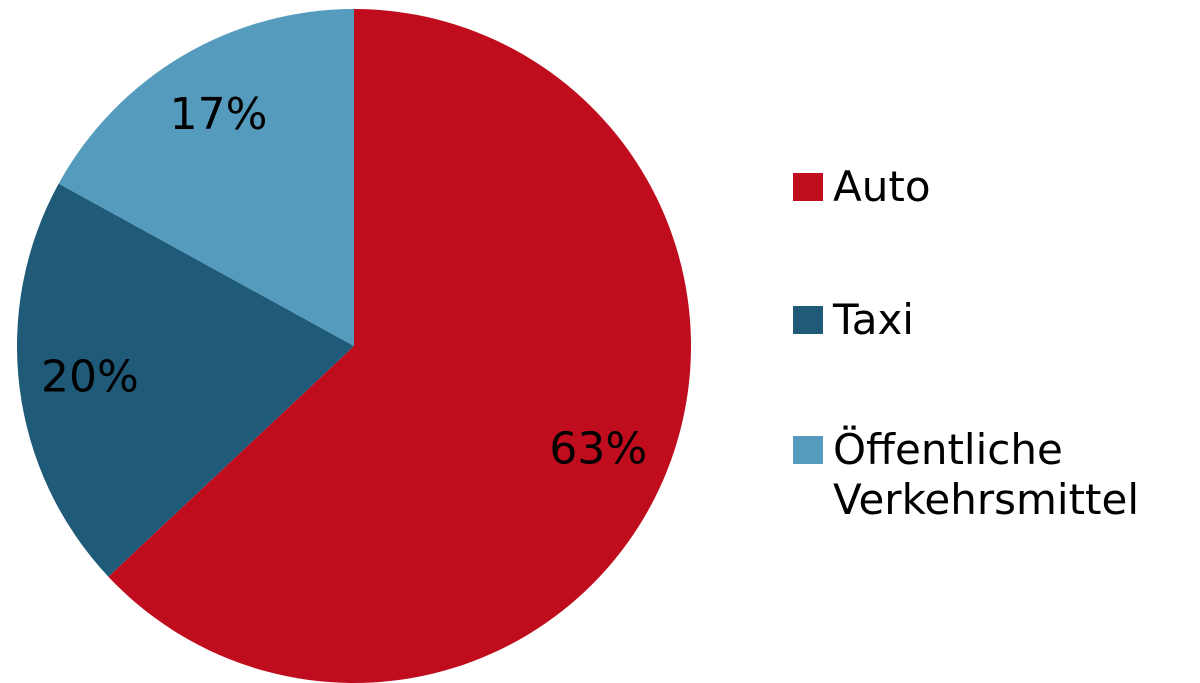  Describe the element at coordinates (873, 319) in the screenshot. I see `legend-label: Taxi` at that location.